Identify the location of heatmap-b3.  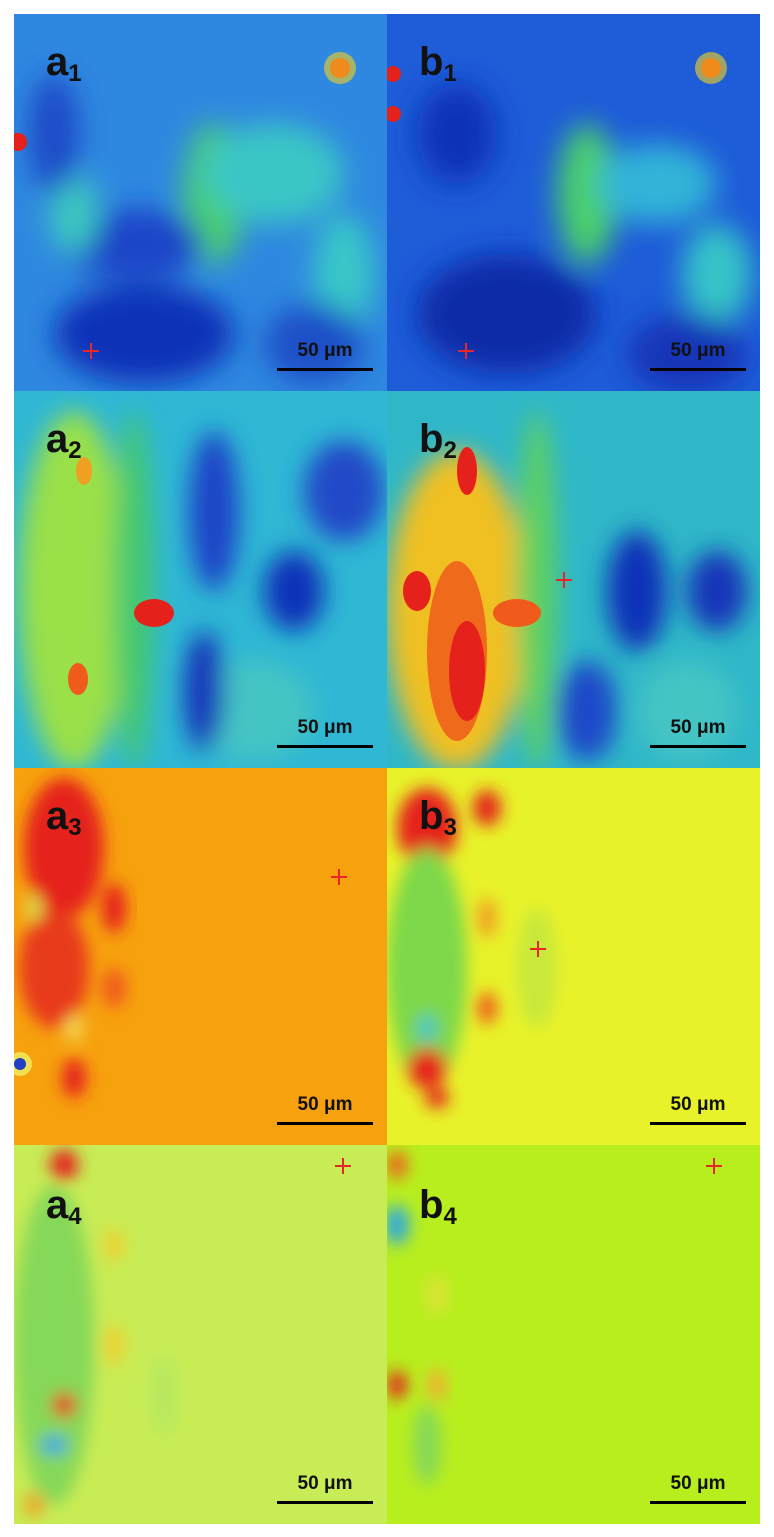
(573, 956).